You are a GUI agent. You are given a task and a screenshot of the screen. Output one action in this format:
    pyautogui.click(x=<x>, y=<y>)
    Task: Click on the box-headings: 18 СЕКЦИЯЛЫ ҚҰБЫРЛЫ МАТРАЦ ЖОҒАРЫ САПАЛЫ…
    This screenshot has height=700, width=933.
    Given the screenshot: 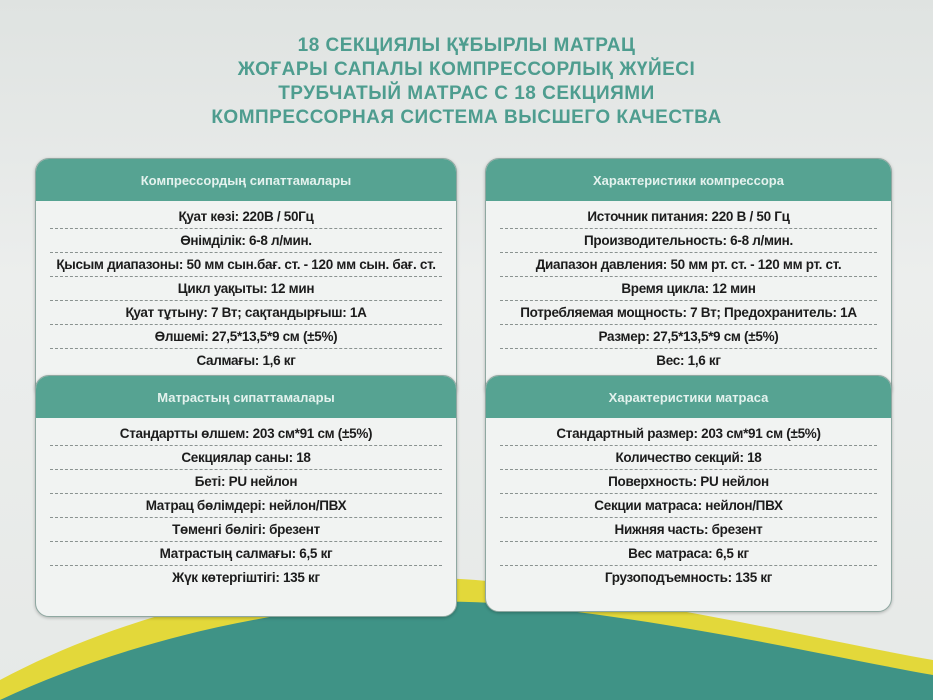 What is the action you would take?
    pyautogui.click(x=466, y=82)
    